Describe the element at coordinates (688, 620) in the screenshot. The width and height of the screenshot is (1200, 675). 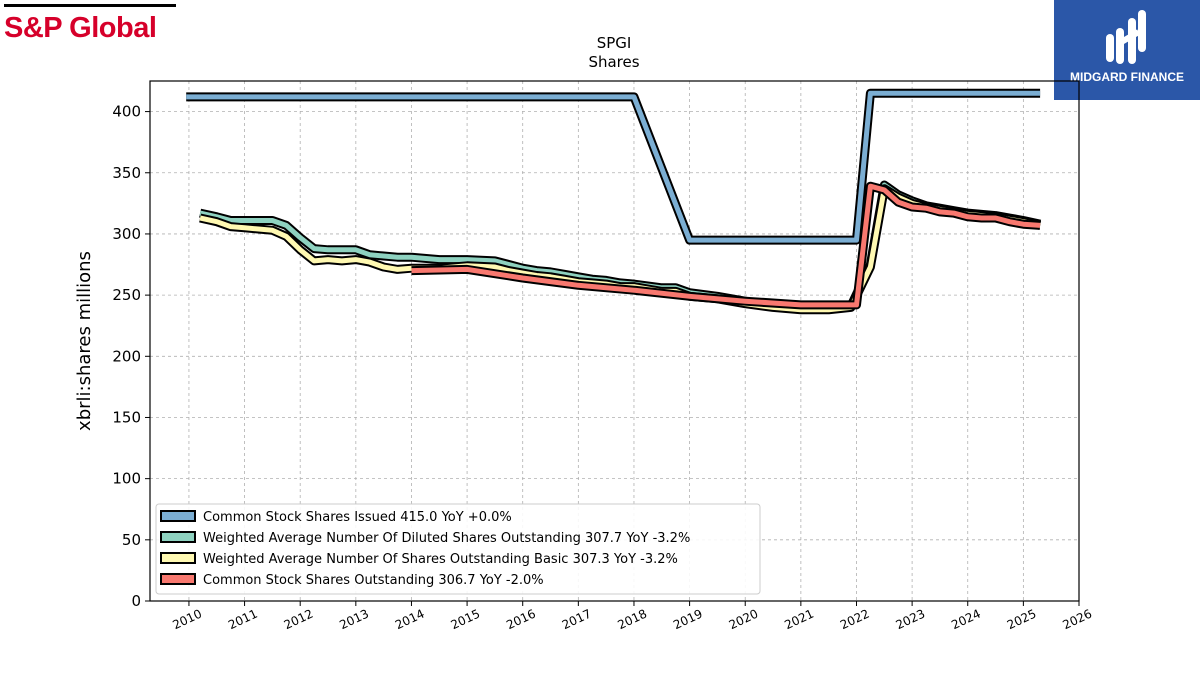
I see `x-tick-label: 2019` at that location.